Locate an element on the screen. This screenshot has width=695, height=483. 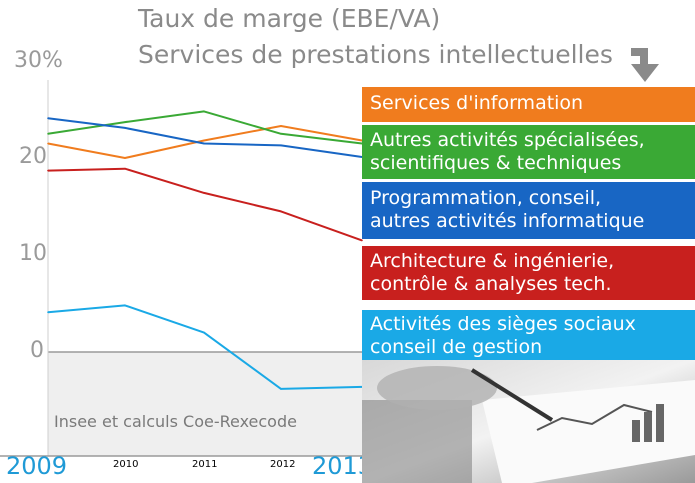
legend-label: Services d'information is located at coordinates (477, 103).